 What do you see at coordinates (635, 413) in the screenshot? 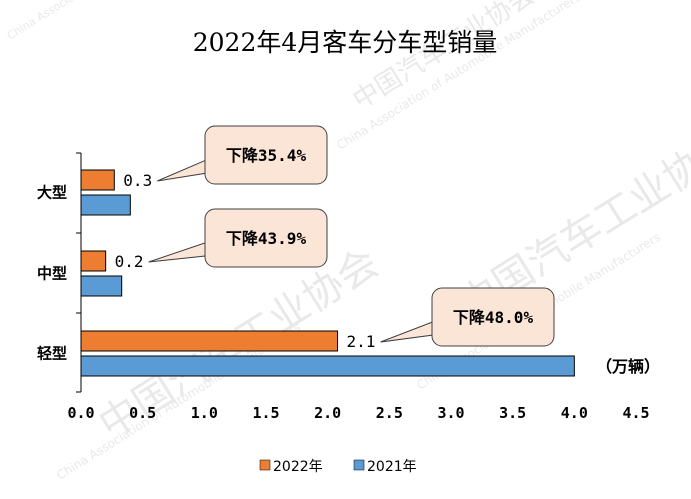
I see `x-tick-label: 4.5` at bounding box center [635, 413].